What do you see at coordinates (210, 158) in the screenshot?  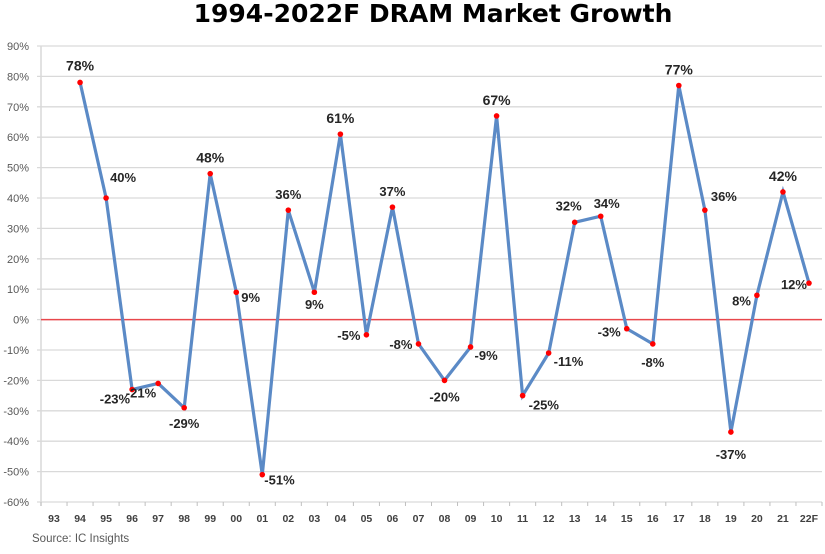 I see `data-label: 48%` at bounding box center [210, 158].